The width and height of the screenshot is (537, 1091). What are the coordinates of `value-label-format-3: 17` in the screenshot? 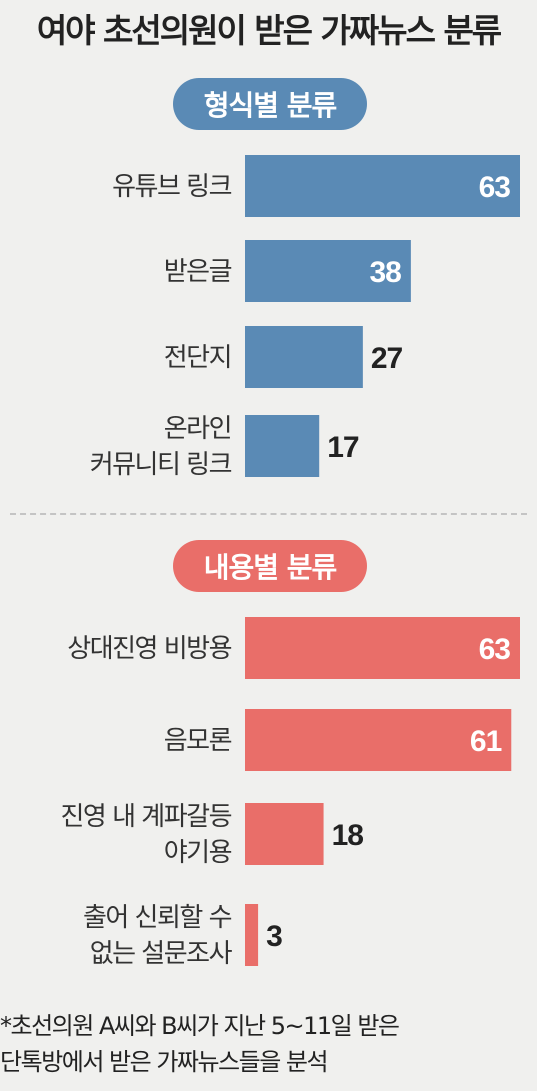 It's located at (343, 447).